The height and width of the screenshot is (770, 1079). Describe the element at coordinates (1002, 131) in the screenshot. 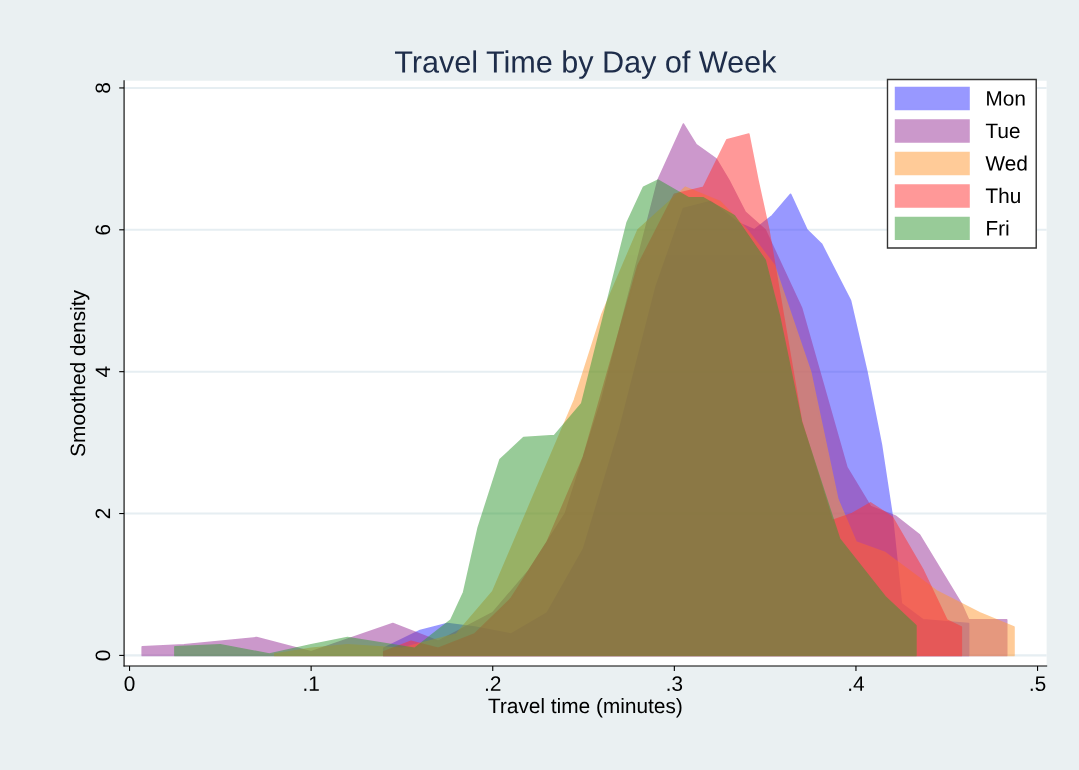

I see `legend-label: Tue` at that location.